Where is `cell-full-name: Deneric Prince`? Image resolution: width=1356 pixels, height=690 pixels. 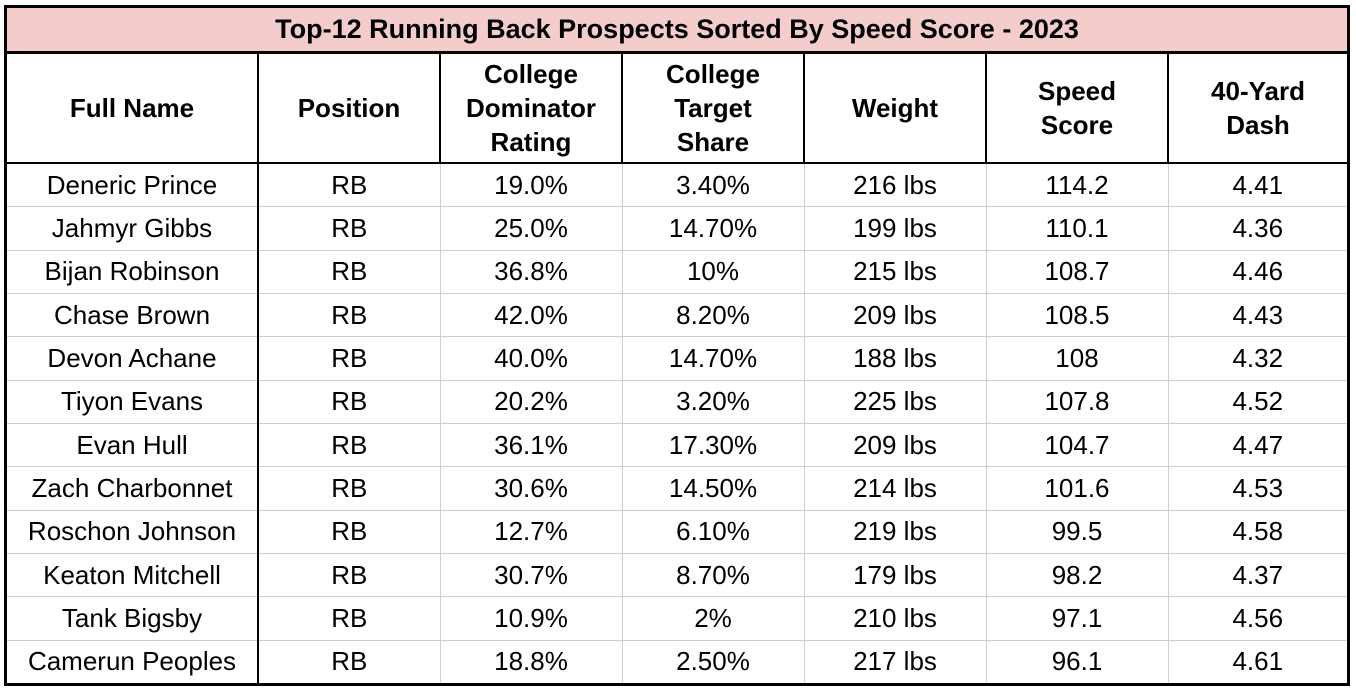
cell-full-name: Deneric Prince is located at coordinates (133, 185).